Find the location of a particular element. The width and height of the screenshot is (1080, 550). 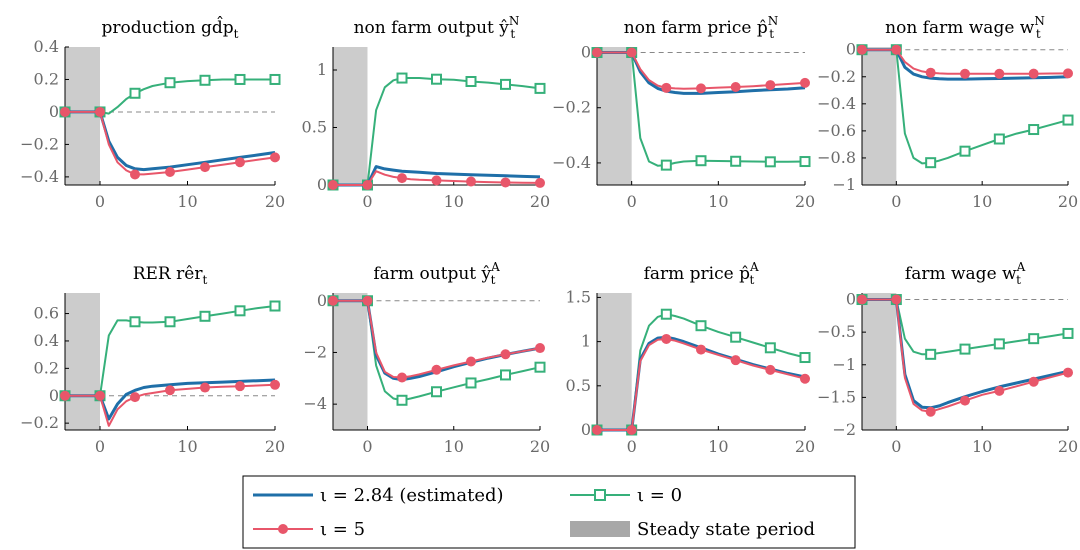

legend-label-iota0: ι = 0 is located at coordinates (659, 495).